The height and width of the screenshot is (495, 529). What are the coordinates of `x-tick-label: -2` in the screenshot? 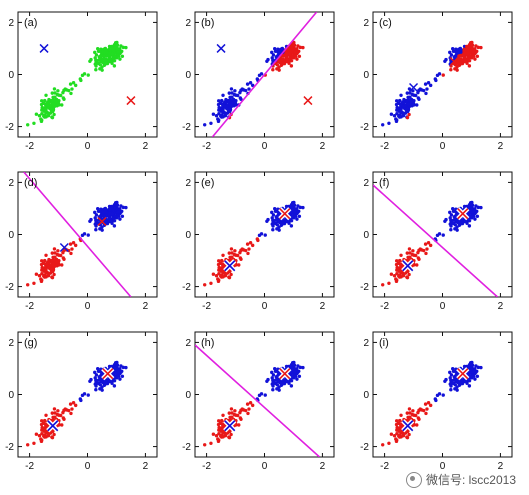 It's located at (29, 466).